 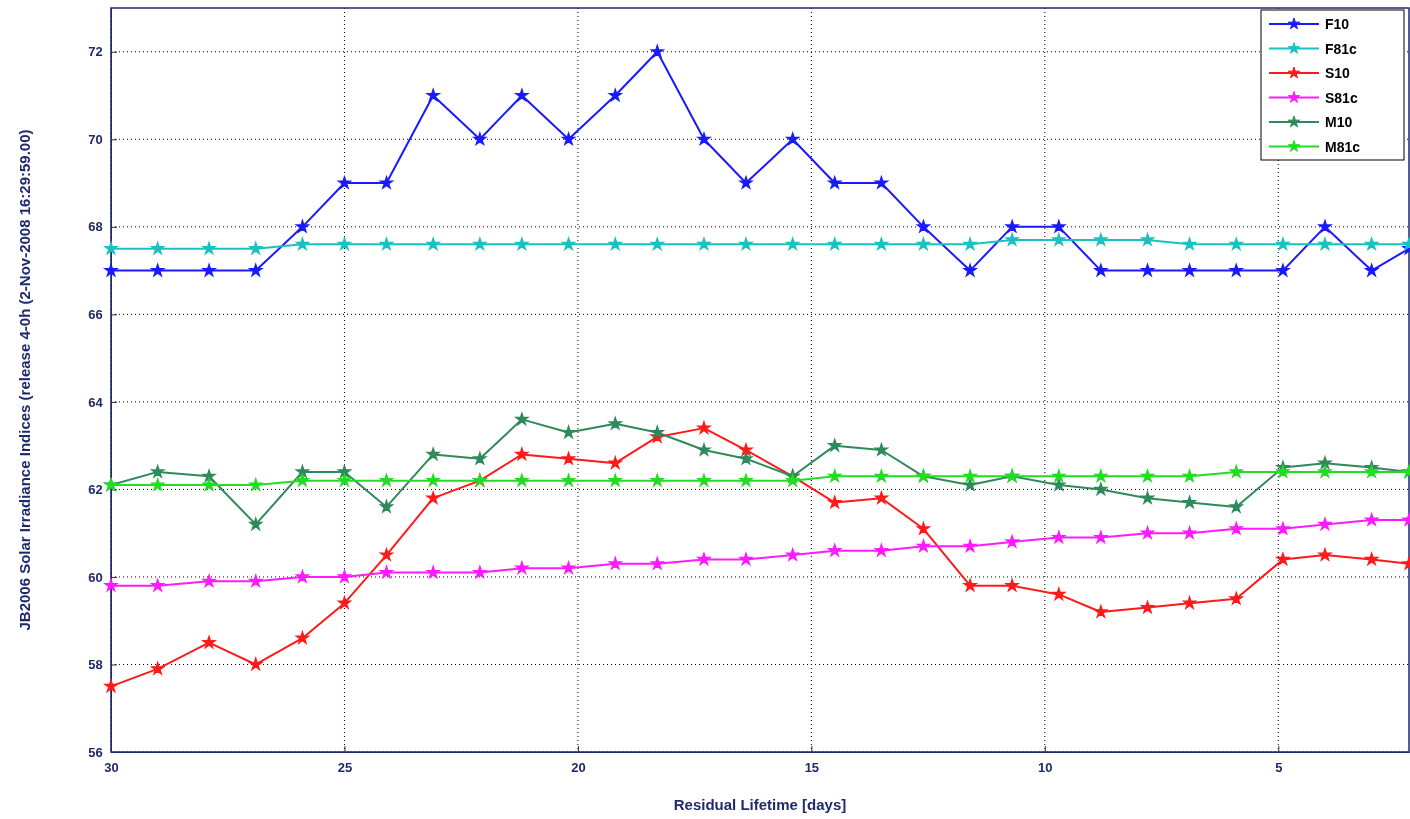 I want to click on x-tick-label: 20, so click(x=578, y=767).